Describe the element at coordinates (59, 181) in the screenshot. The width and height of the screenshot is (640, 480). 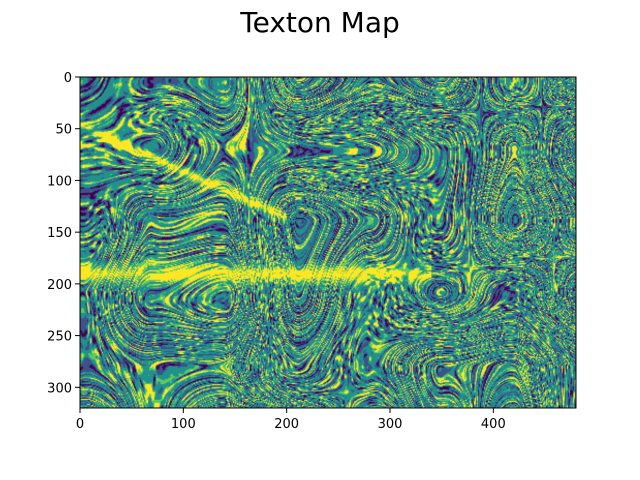
I see `y-tick-label: 100` at that location.